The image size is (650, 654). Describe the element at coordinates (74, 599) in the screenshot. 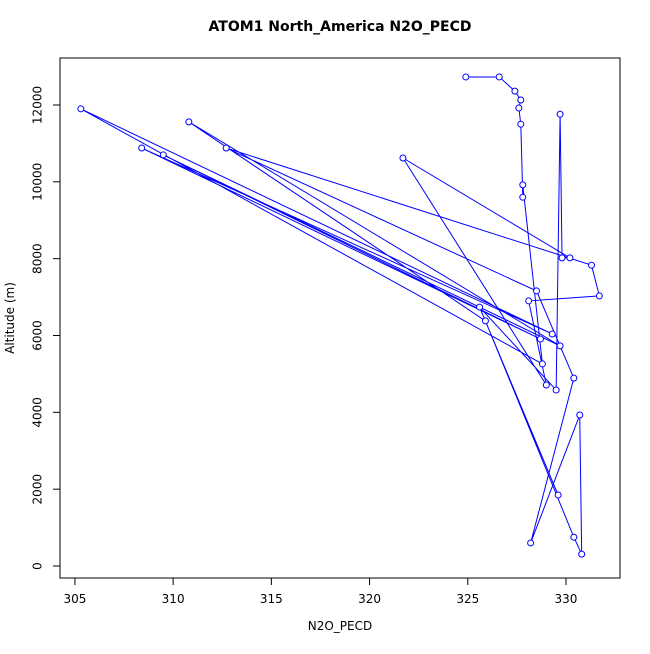

I see `x-tick-label: 305` at that location.